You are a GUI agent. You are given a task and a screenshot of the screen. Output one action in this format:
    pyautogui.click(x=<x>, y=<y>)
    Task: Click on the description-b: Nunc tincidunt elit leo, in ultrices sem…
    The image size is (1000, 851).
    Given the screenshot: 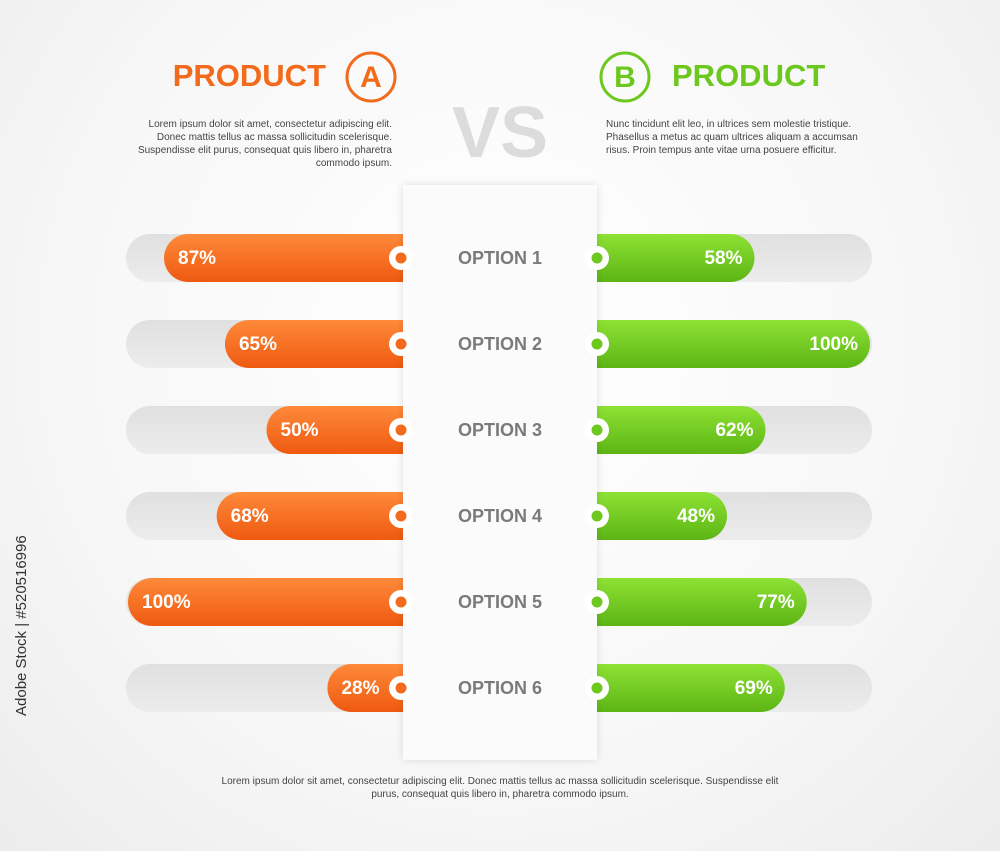 What is the action you would take?
    pyautogui.click(x=732, y=137)
    